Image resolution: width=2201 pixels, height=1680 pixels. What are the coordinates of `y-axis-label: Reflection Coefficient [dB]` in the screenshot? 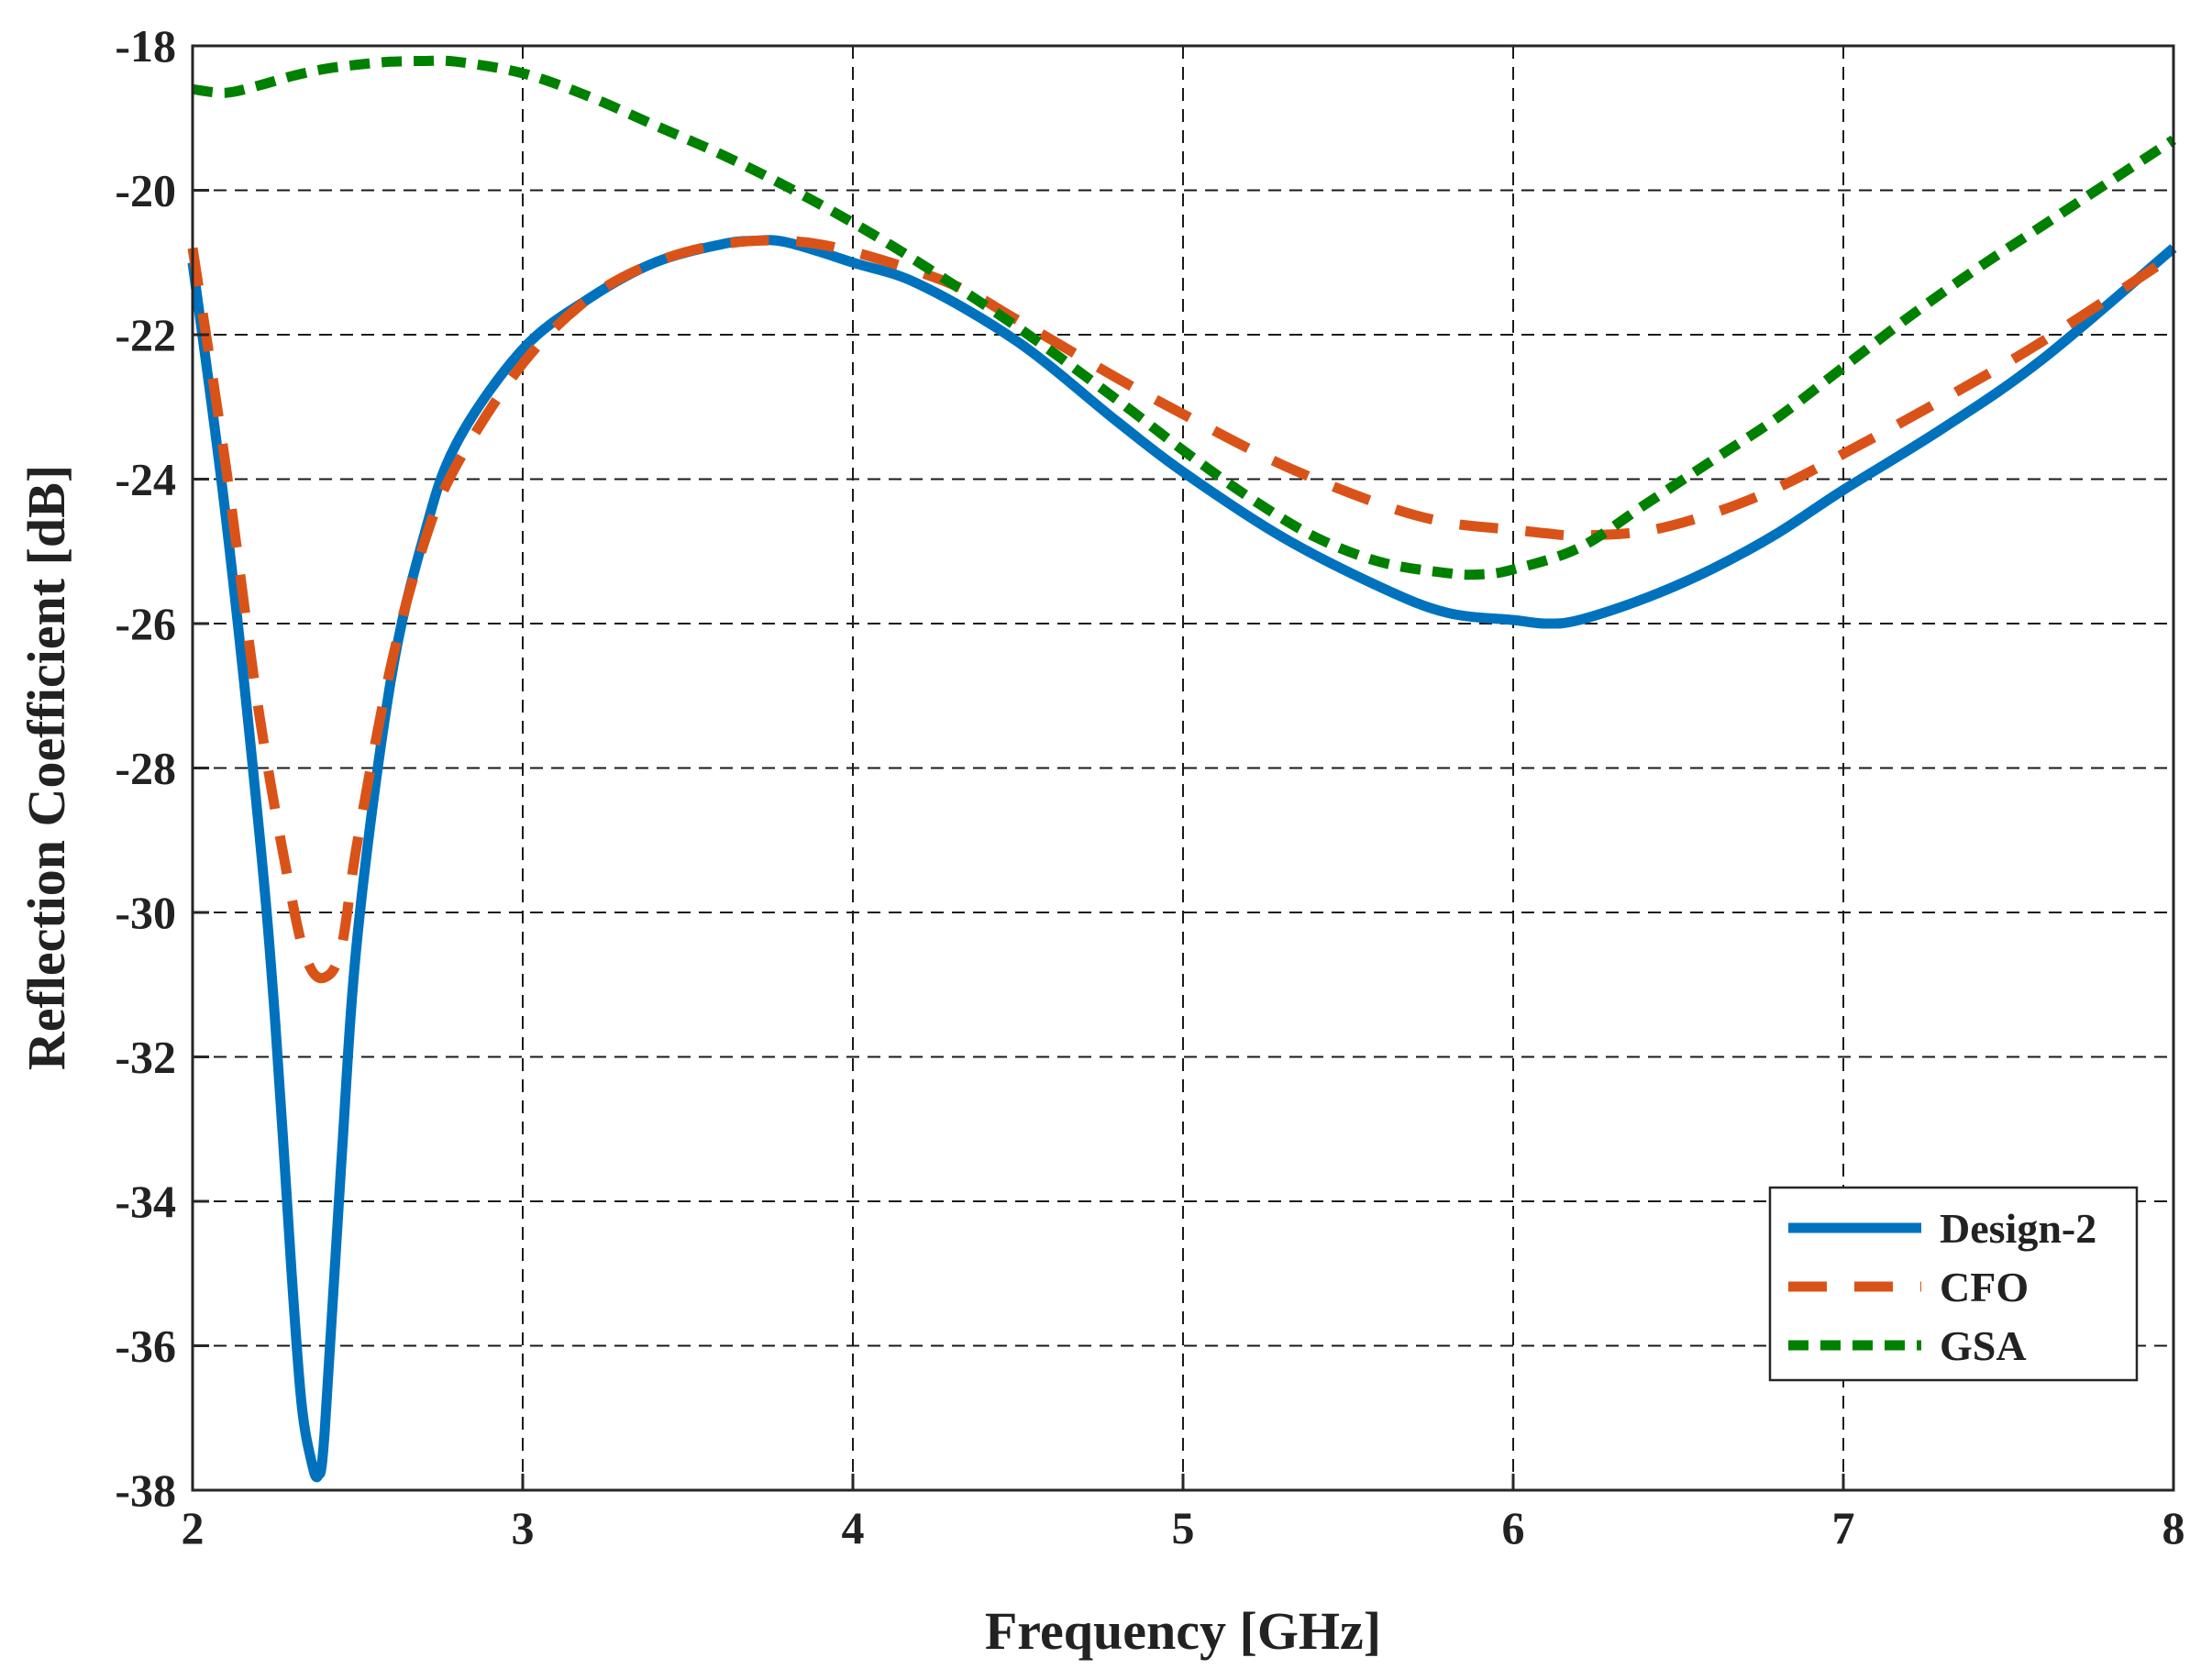 It's located at (47, 767).